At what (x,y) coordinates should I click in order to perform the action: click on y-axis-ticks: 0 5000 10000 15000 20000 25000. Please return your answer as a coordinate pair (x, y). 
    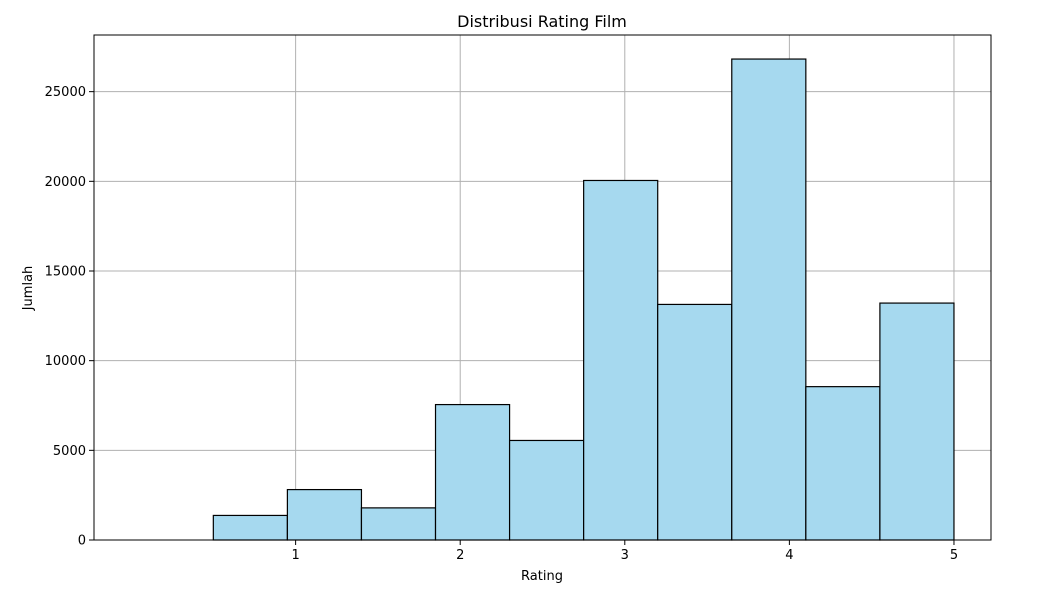
    Looking at the image, I should click on (69, 317).